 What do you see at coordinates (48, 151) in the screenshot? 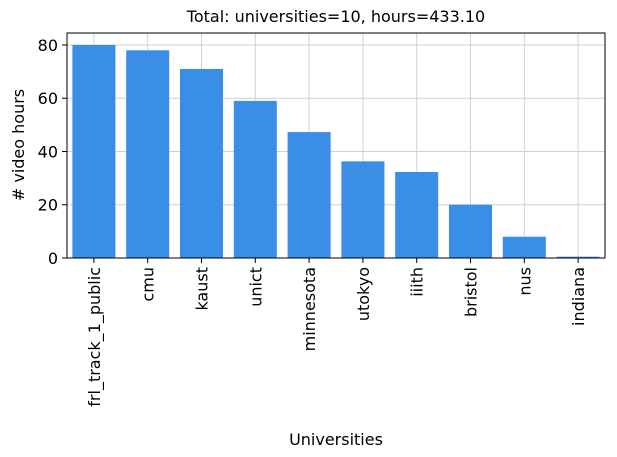
I see `y-tick-label: 40` at bounding box center [48, 151].